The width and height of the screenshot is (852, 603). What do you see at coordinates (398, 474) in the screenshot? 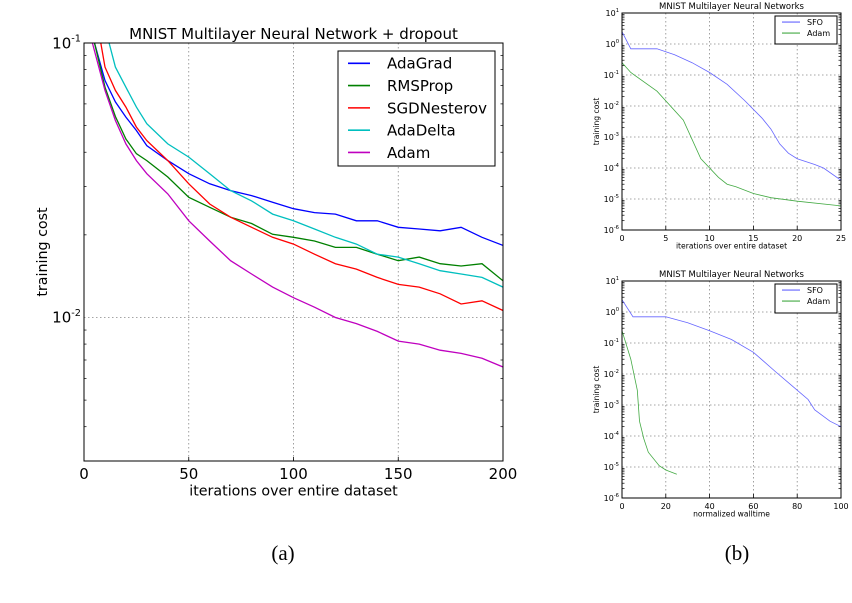
I see `x-tick-label: 150` at bounding box center [398, 474].